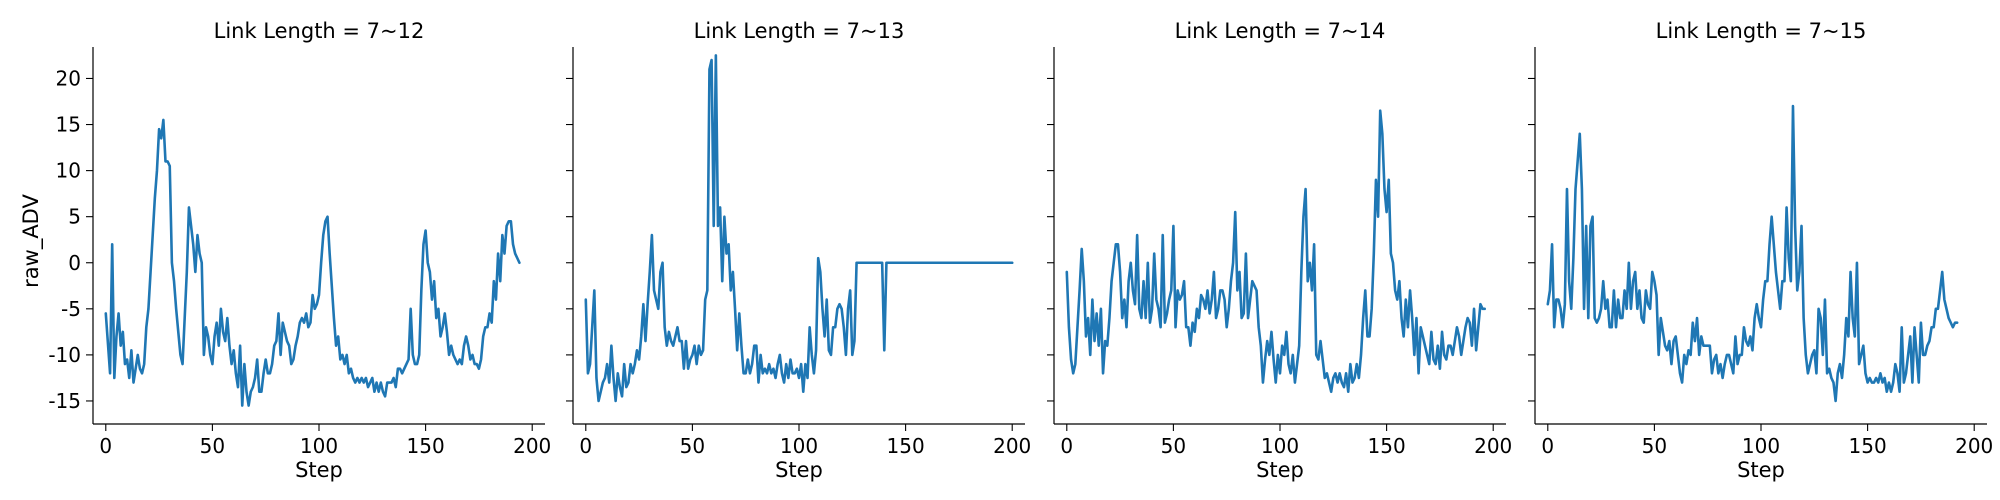 The image size is (2000, 500). I want to click on y-axis-label: raw_ADV, so click(31, 241).